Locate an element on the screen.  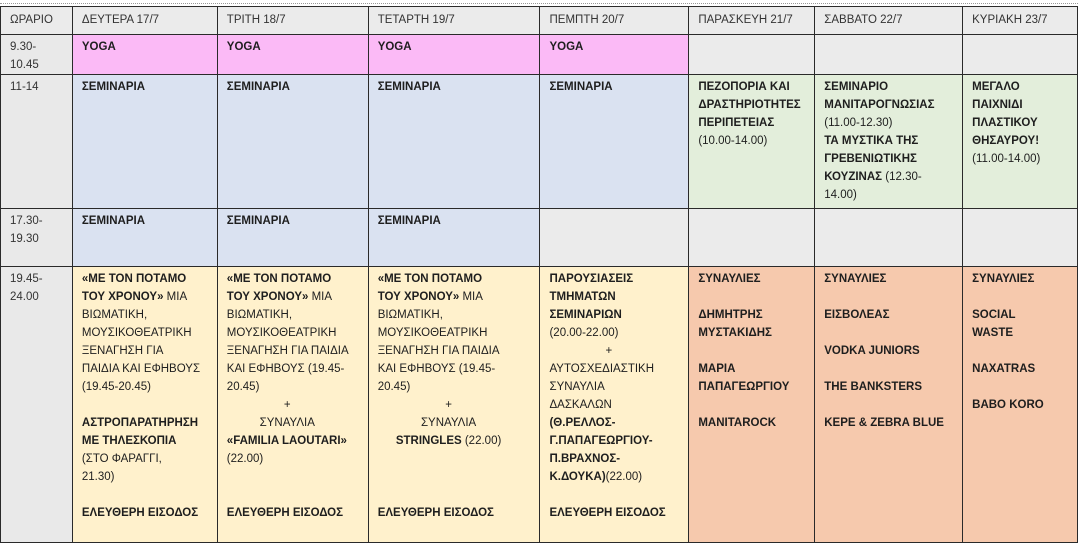
time-text: 19.30 is located at coordinates (24, 239).